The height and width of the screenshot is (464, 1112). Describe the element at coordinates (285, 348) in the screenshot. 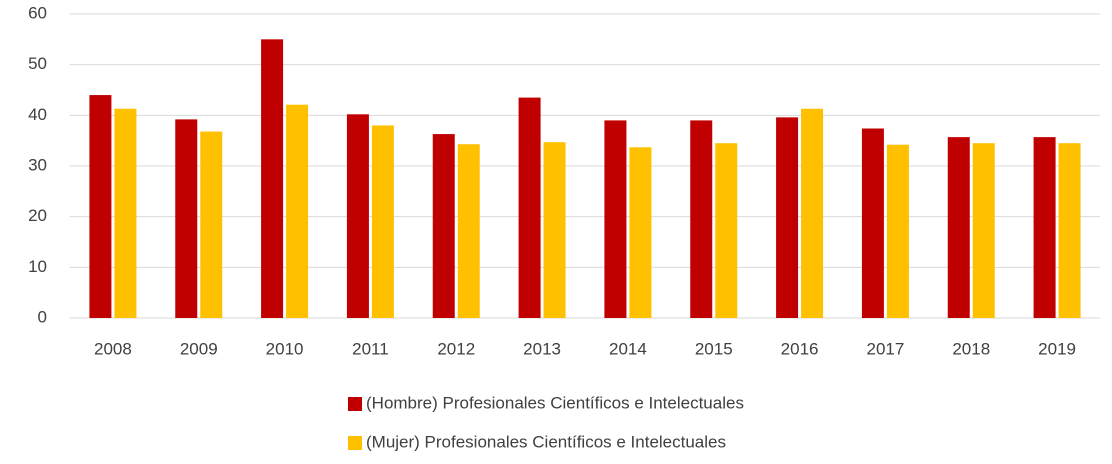

I see `x-tick-label: 2010` at that location.